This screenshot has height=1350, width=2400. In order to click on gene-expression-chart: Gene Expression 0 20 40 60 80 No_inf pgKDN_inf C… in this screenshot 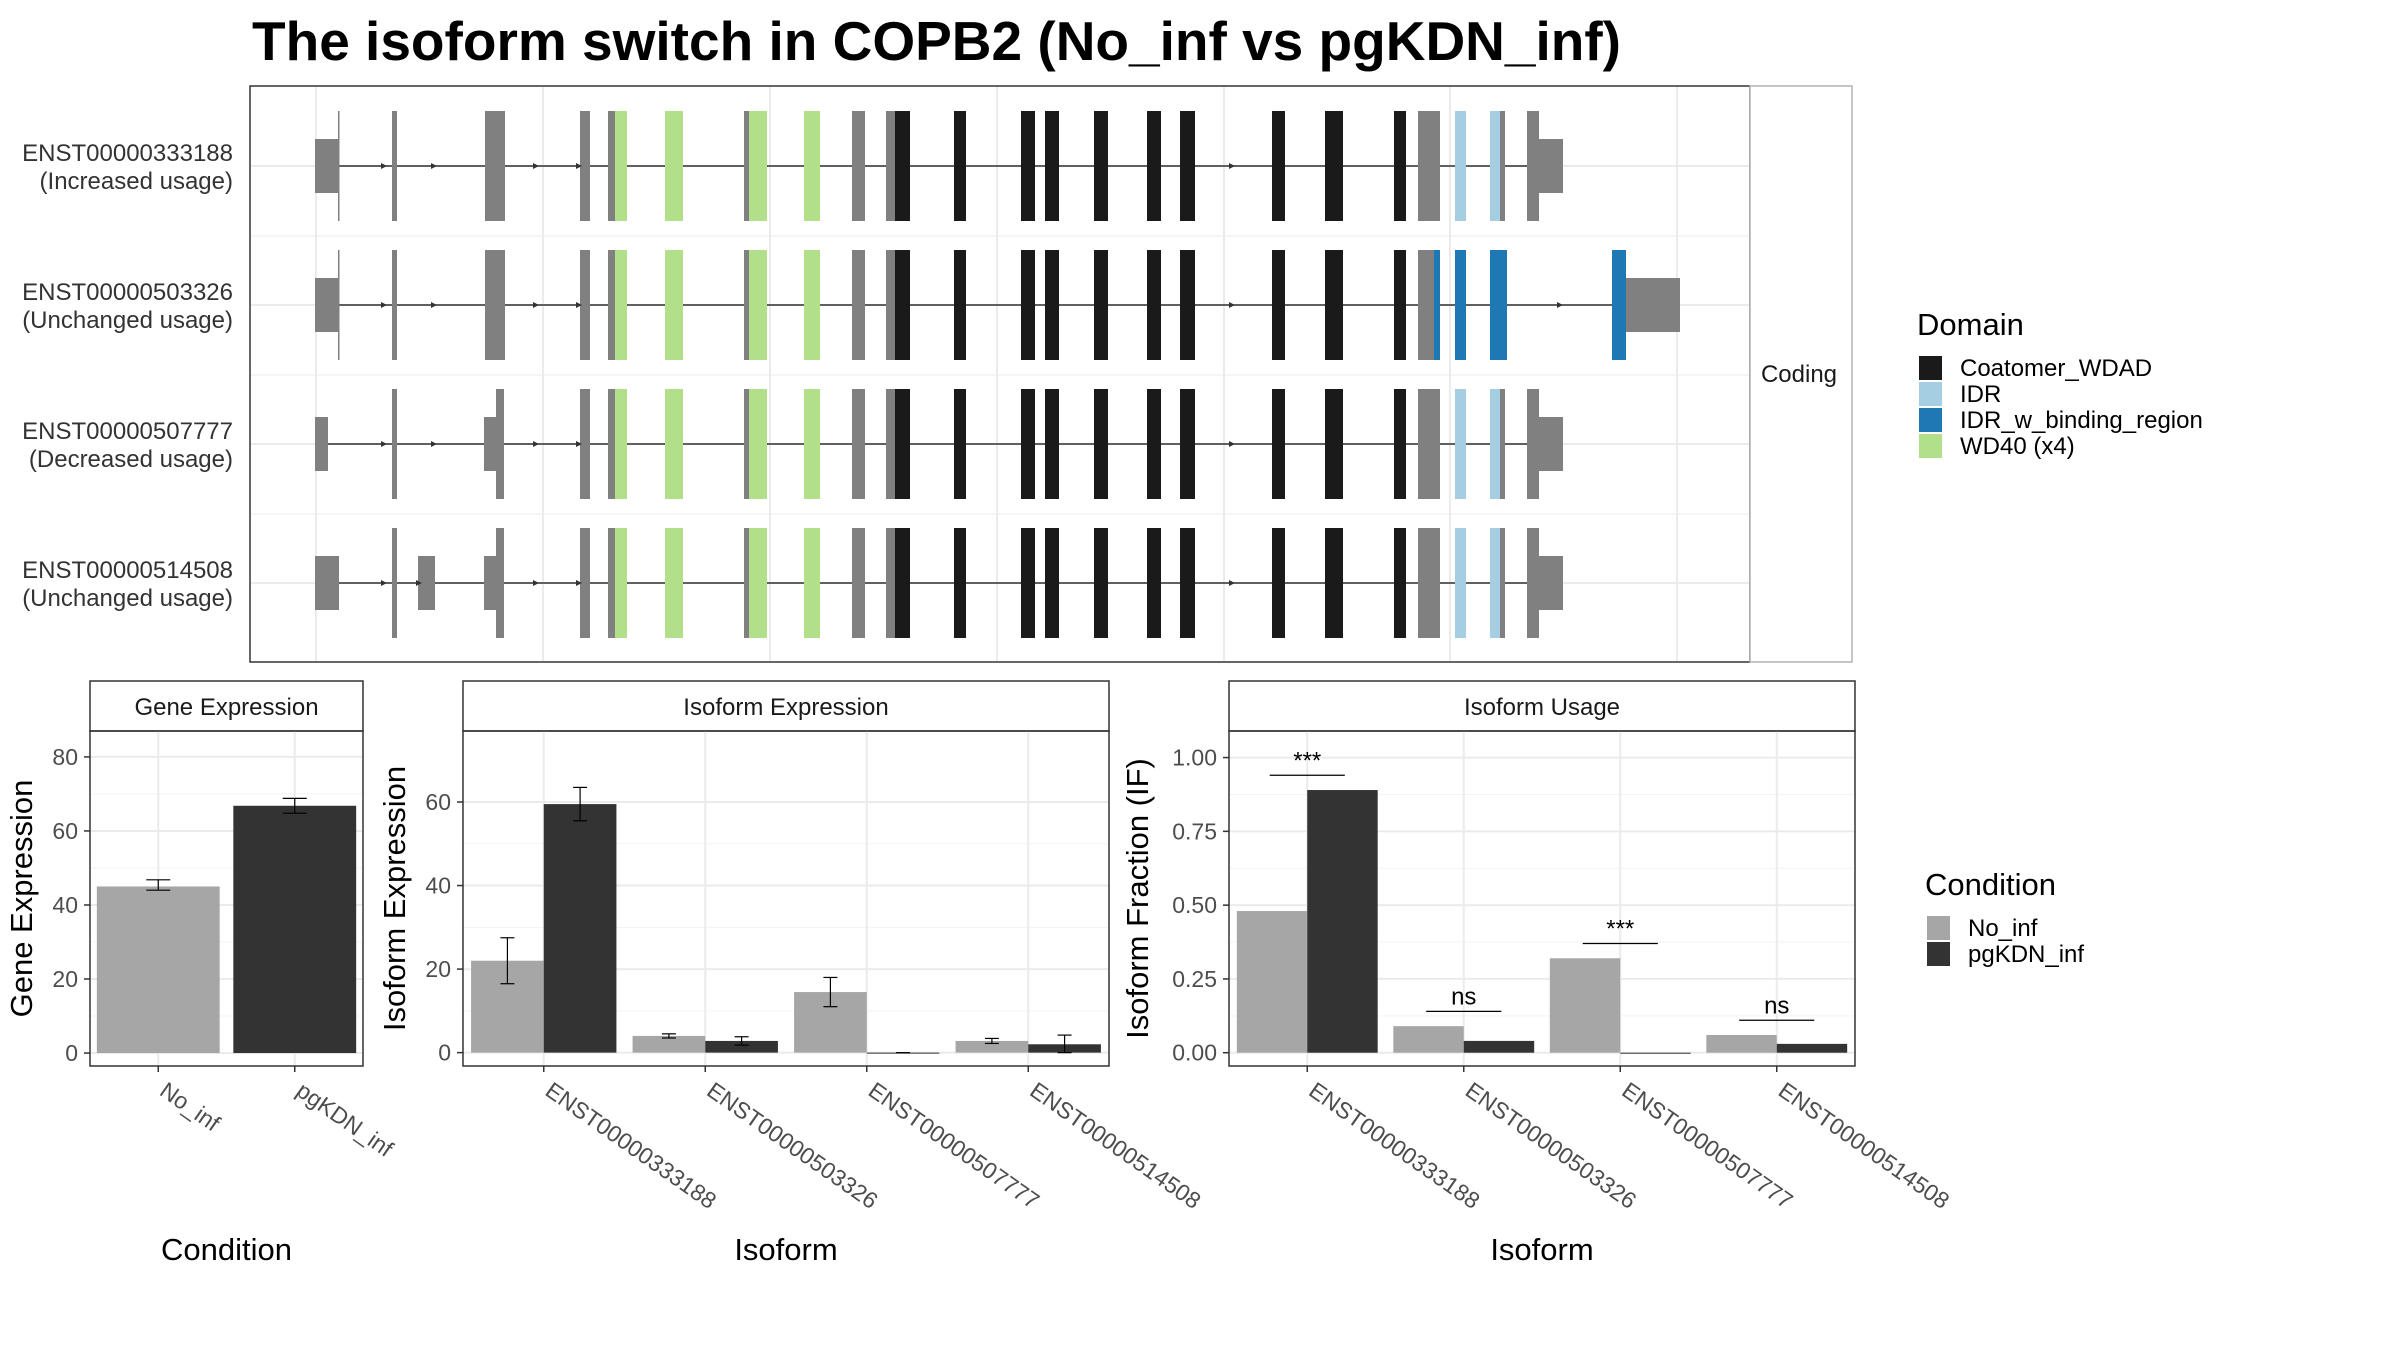, I will do `click(201, 973)`.